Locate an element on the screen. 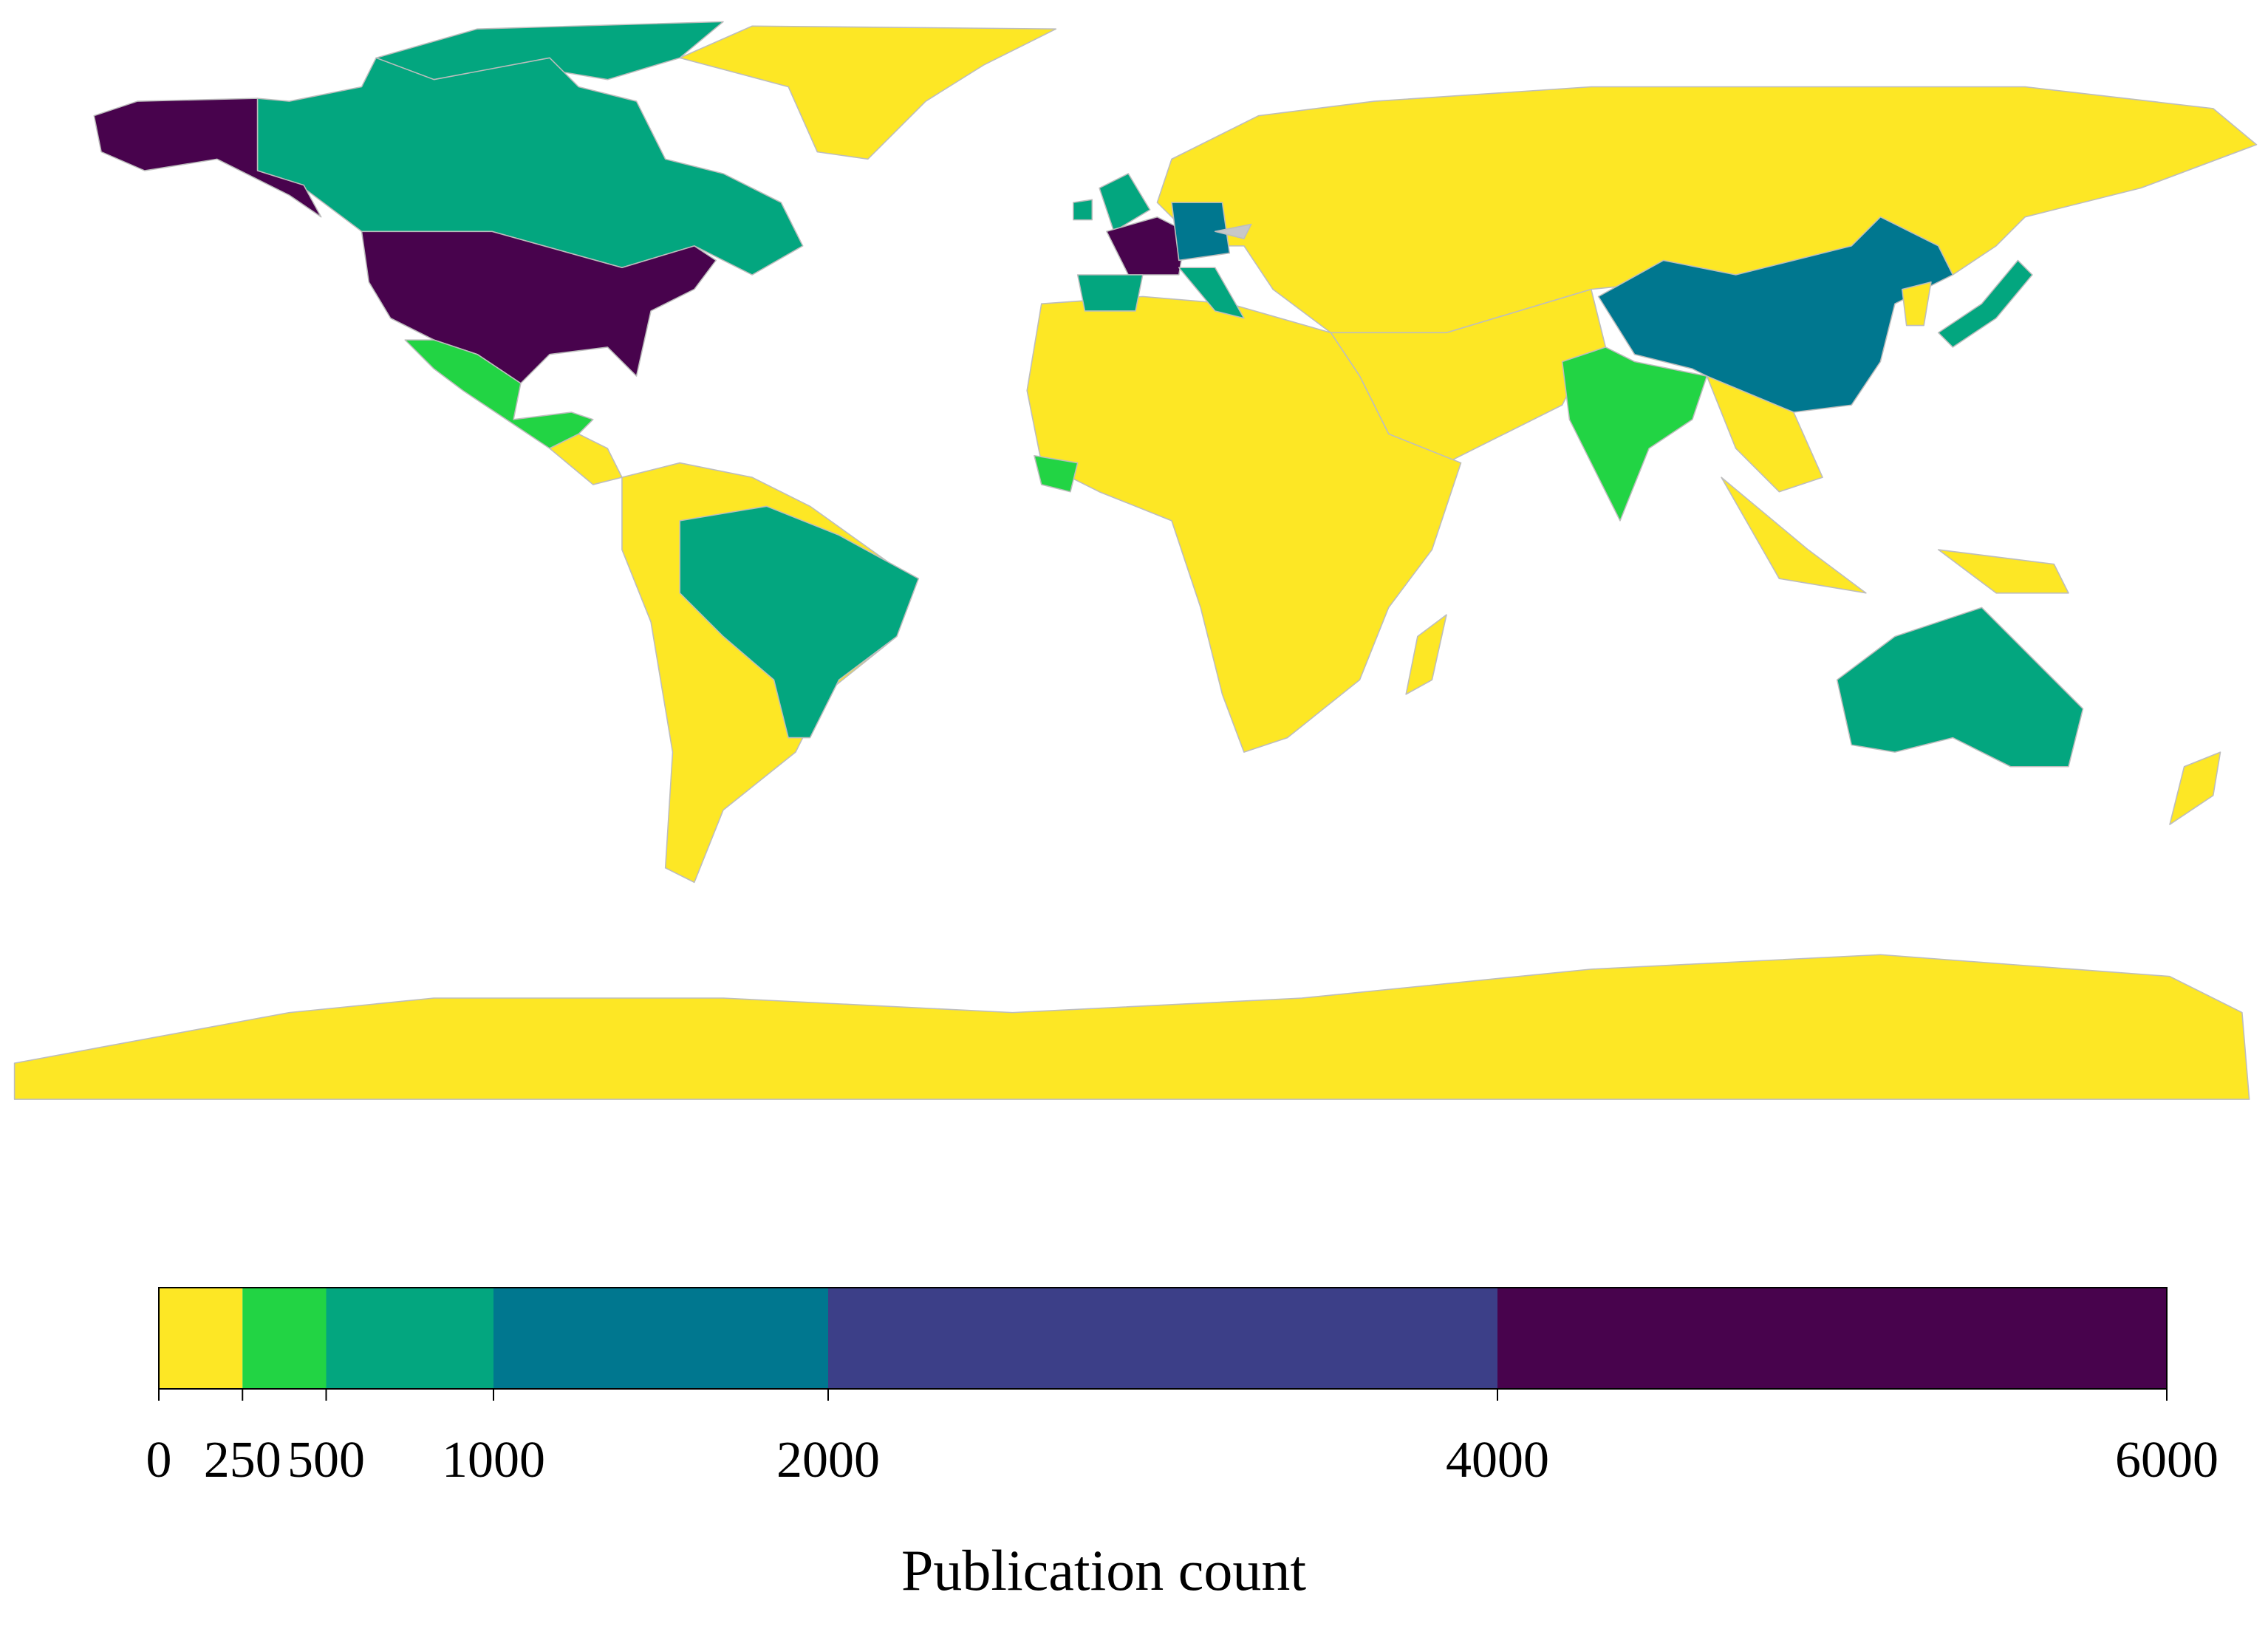 This screenshot has width=2268, height=1626. x-tick-label: 250 is located at coordinates (242, 1460).